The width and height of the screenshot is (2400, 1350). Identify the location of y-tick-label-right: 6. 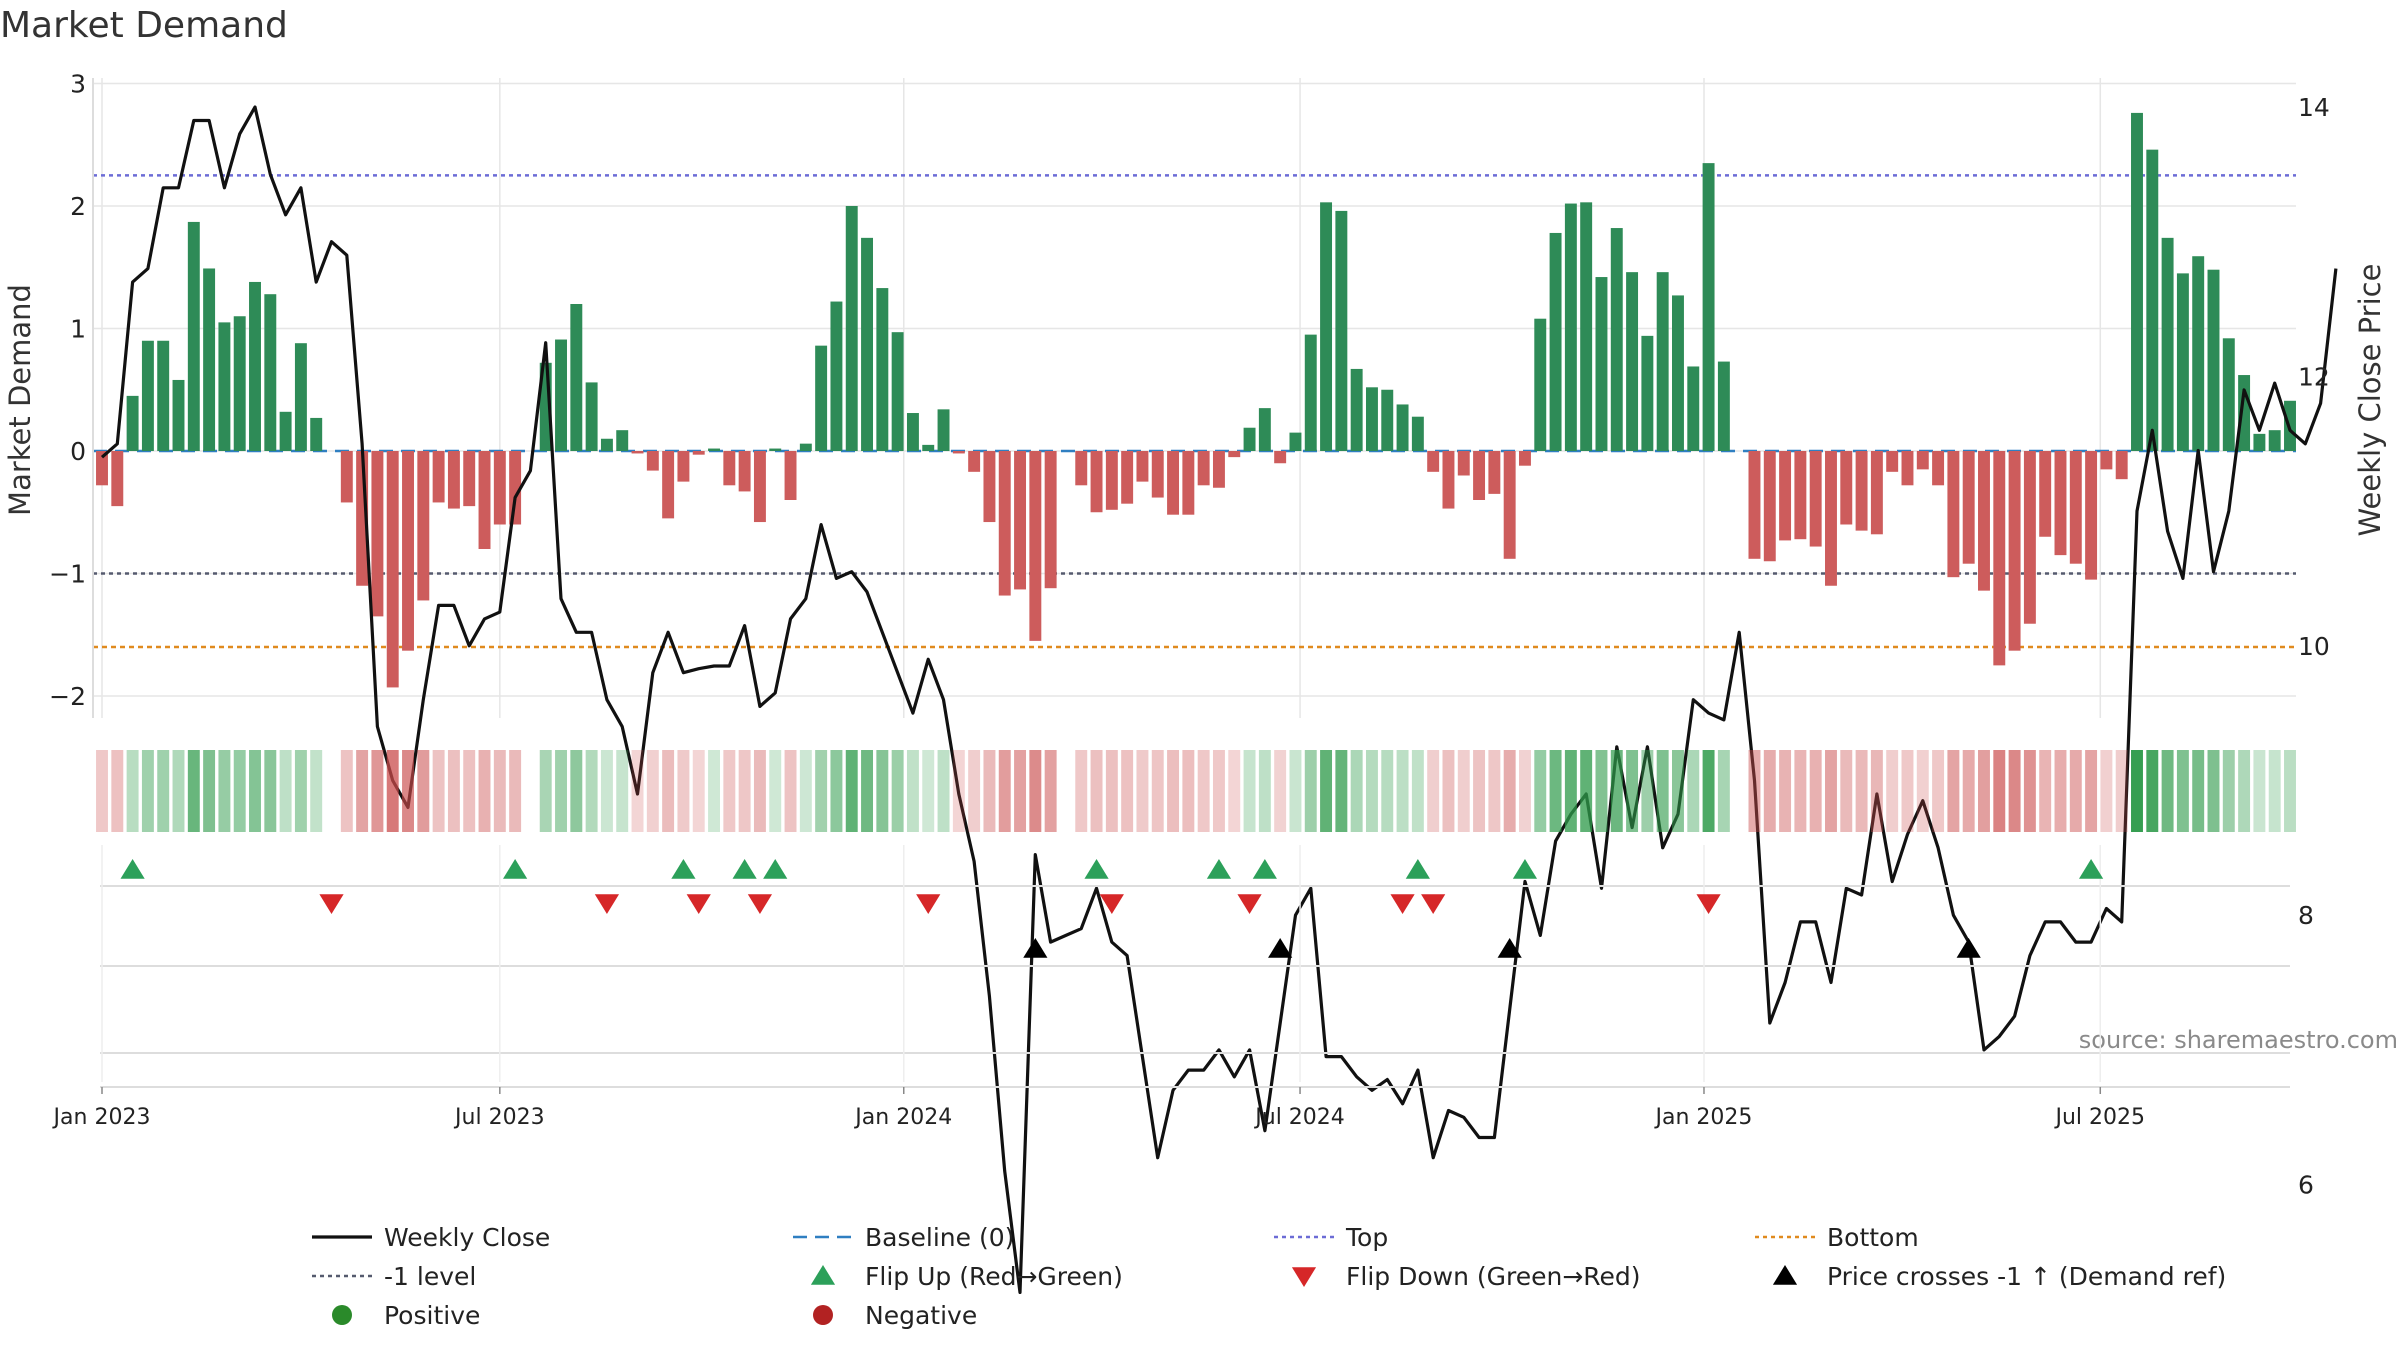
(2306, 1185).